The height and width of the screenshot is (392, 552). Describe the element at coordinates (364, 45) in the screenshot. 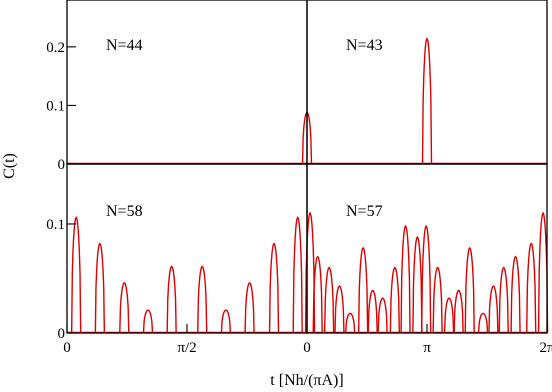

I see `panel-label-top-right: N=43` at that location.